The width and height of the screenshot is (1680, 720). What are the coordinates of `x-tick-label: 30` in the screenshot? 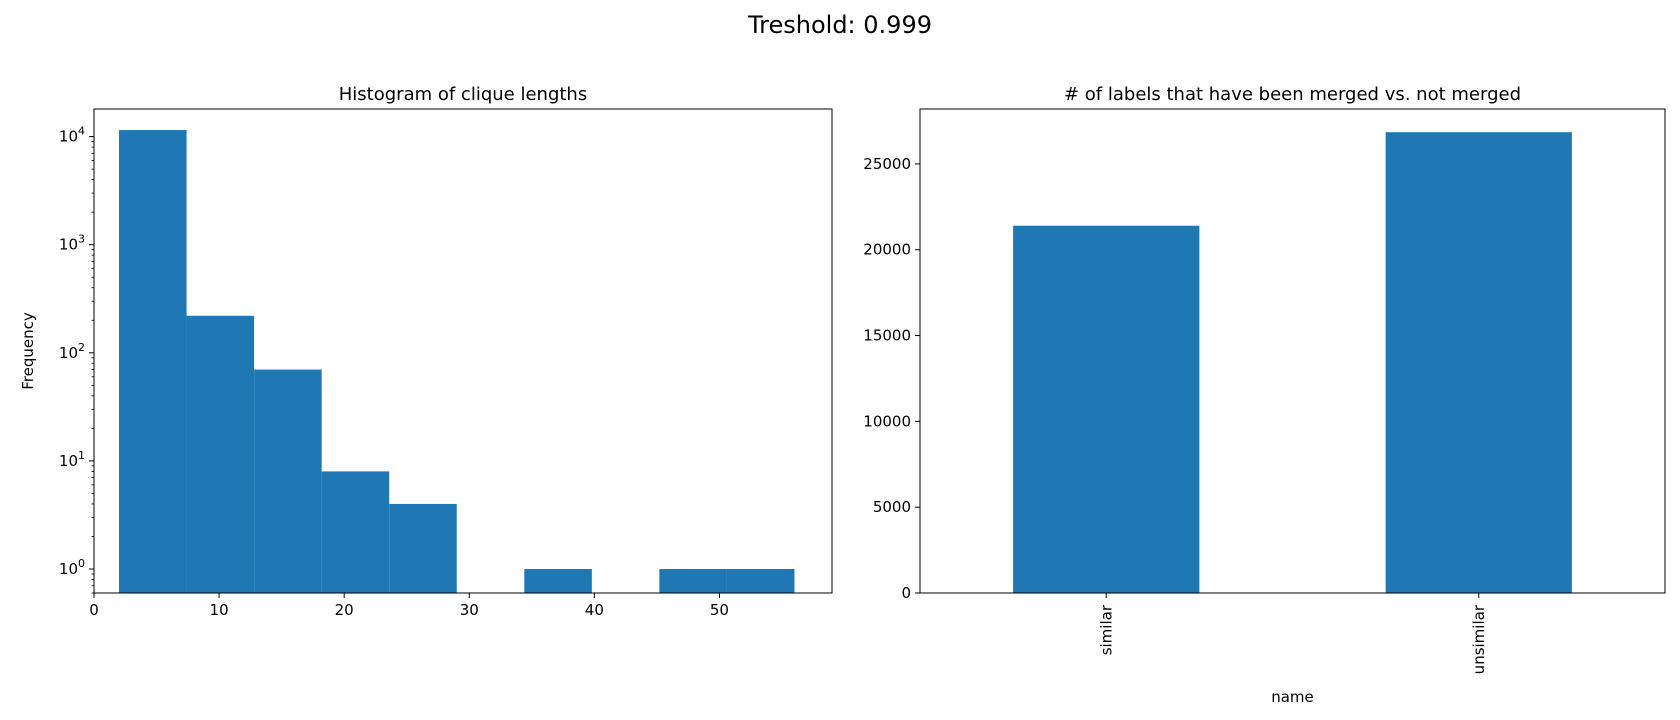 It's located at (469, 610).